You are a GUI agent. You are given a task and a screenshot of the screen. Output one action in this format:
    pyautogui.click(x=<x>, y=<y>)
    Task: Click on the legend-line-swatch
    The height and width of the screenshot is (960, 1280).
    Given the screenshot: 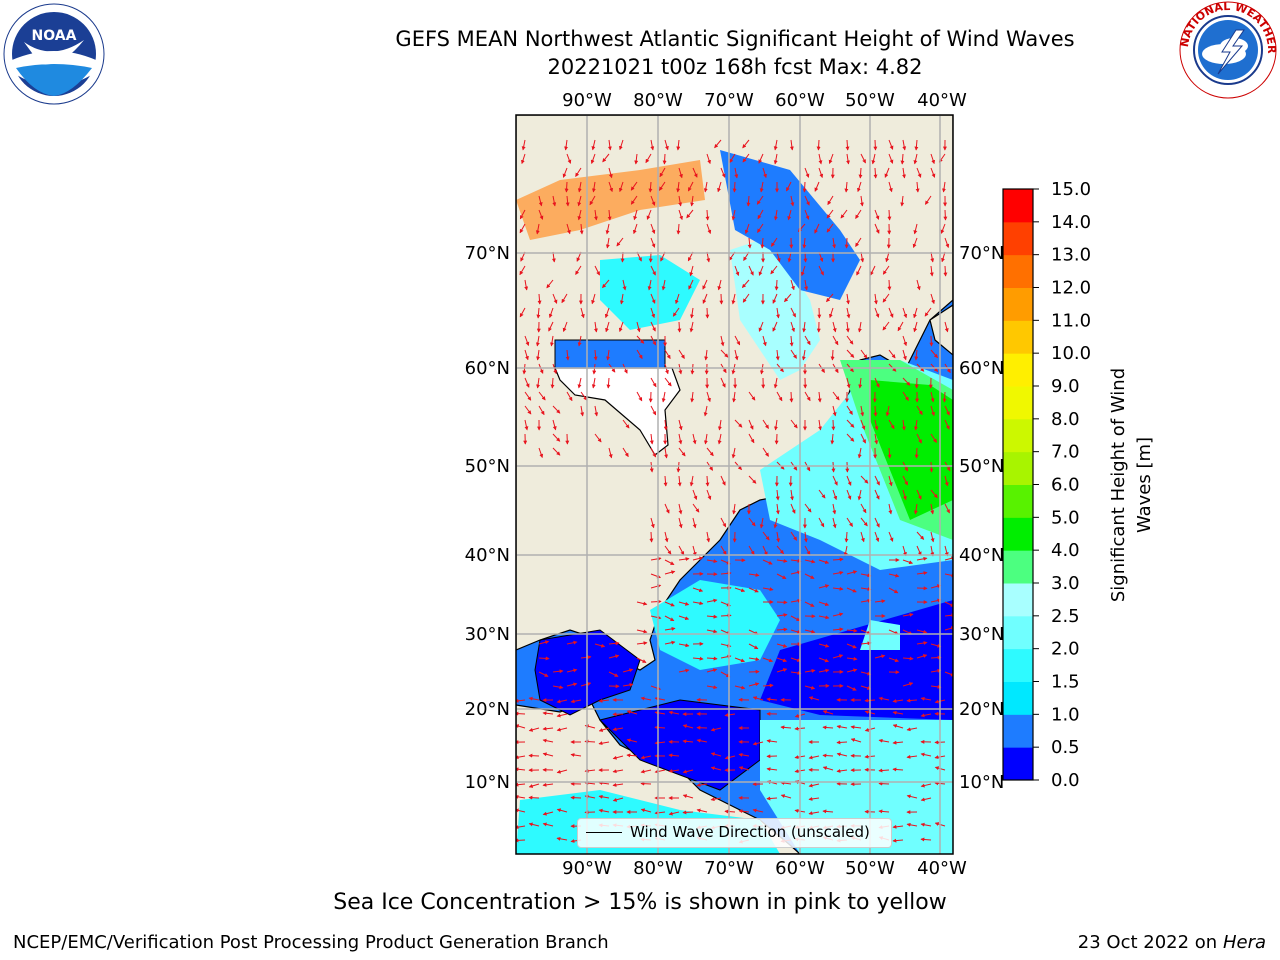 What is the action you would take?
    pyautogui.click(x=604, y=832)
    